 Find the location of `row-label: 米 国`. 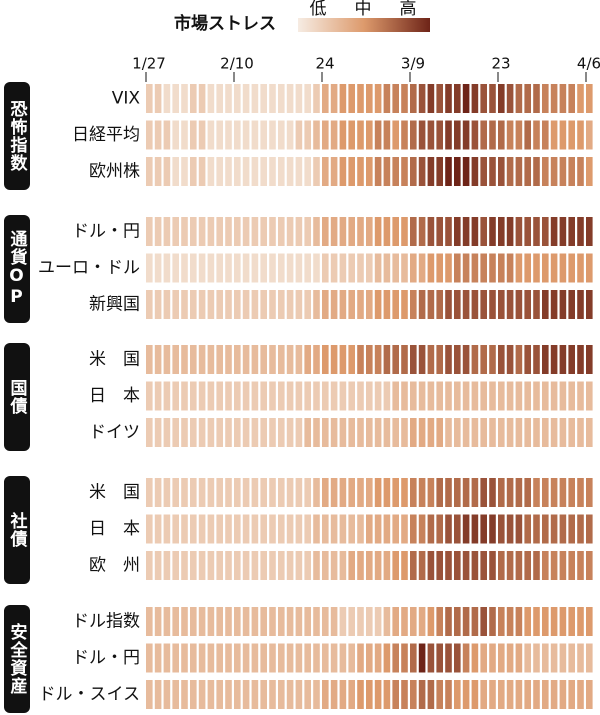

row-label: 米 国 is located at coordinates (114, 360).